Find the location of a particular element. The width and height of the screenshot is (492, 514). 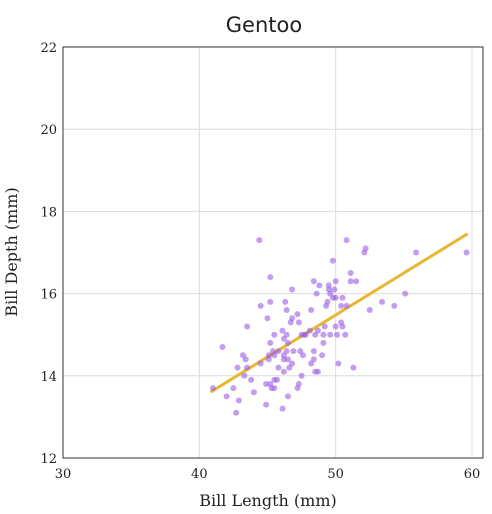

x-axis-label: Bill Length (mm) is located at coordinates (267, 500).